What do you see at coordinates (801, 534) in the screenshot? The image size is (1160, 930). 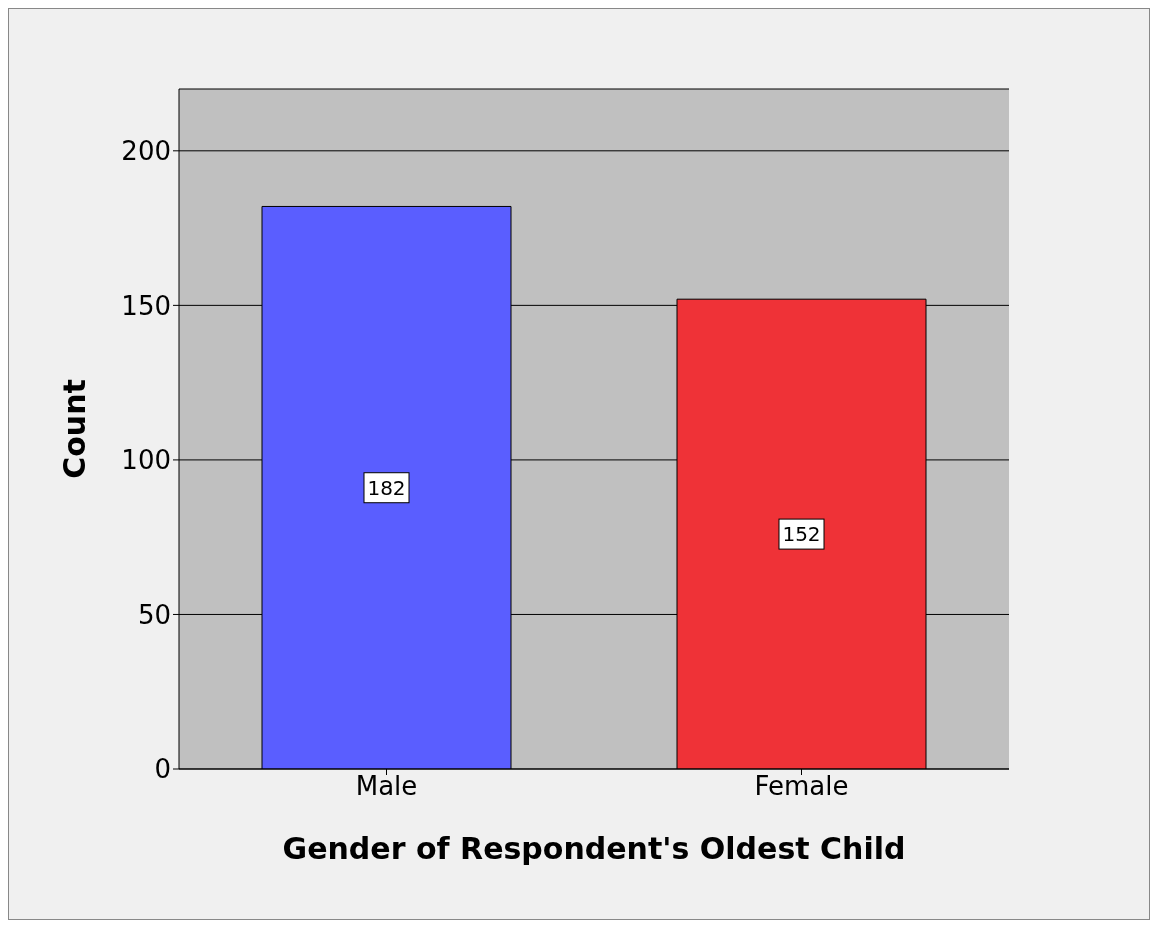 I see `data-label: 152` at bounding box center [801, 534].